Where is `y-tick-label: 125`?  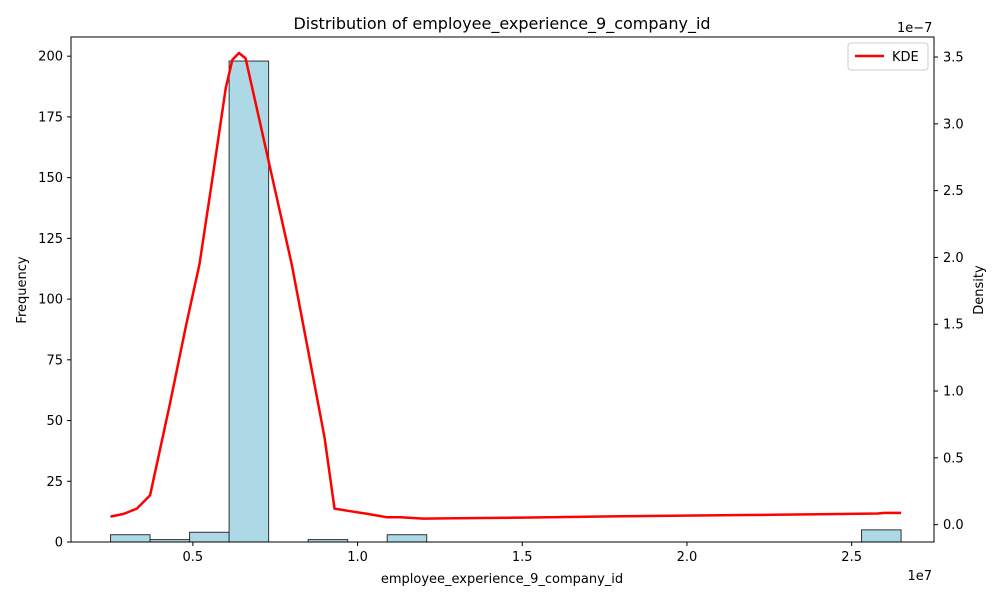 y-tick-label: 125 is located at coordinates (50, 239).